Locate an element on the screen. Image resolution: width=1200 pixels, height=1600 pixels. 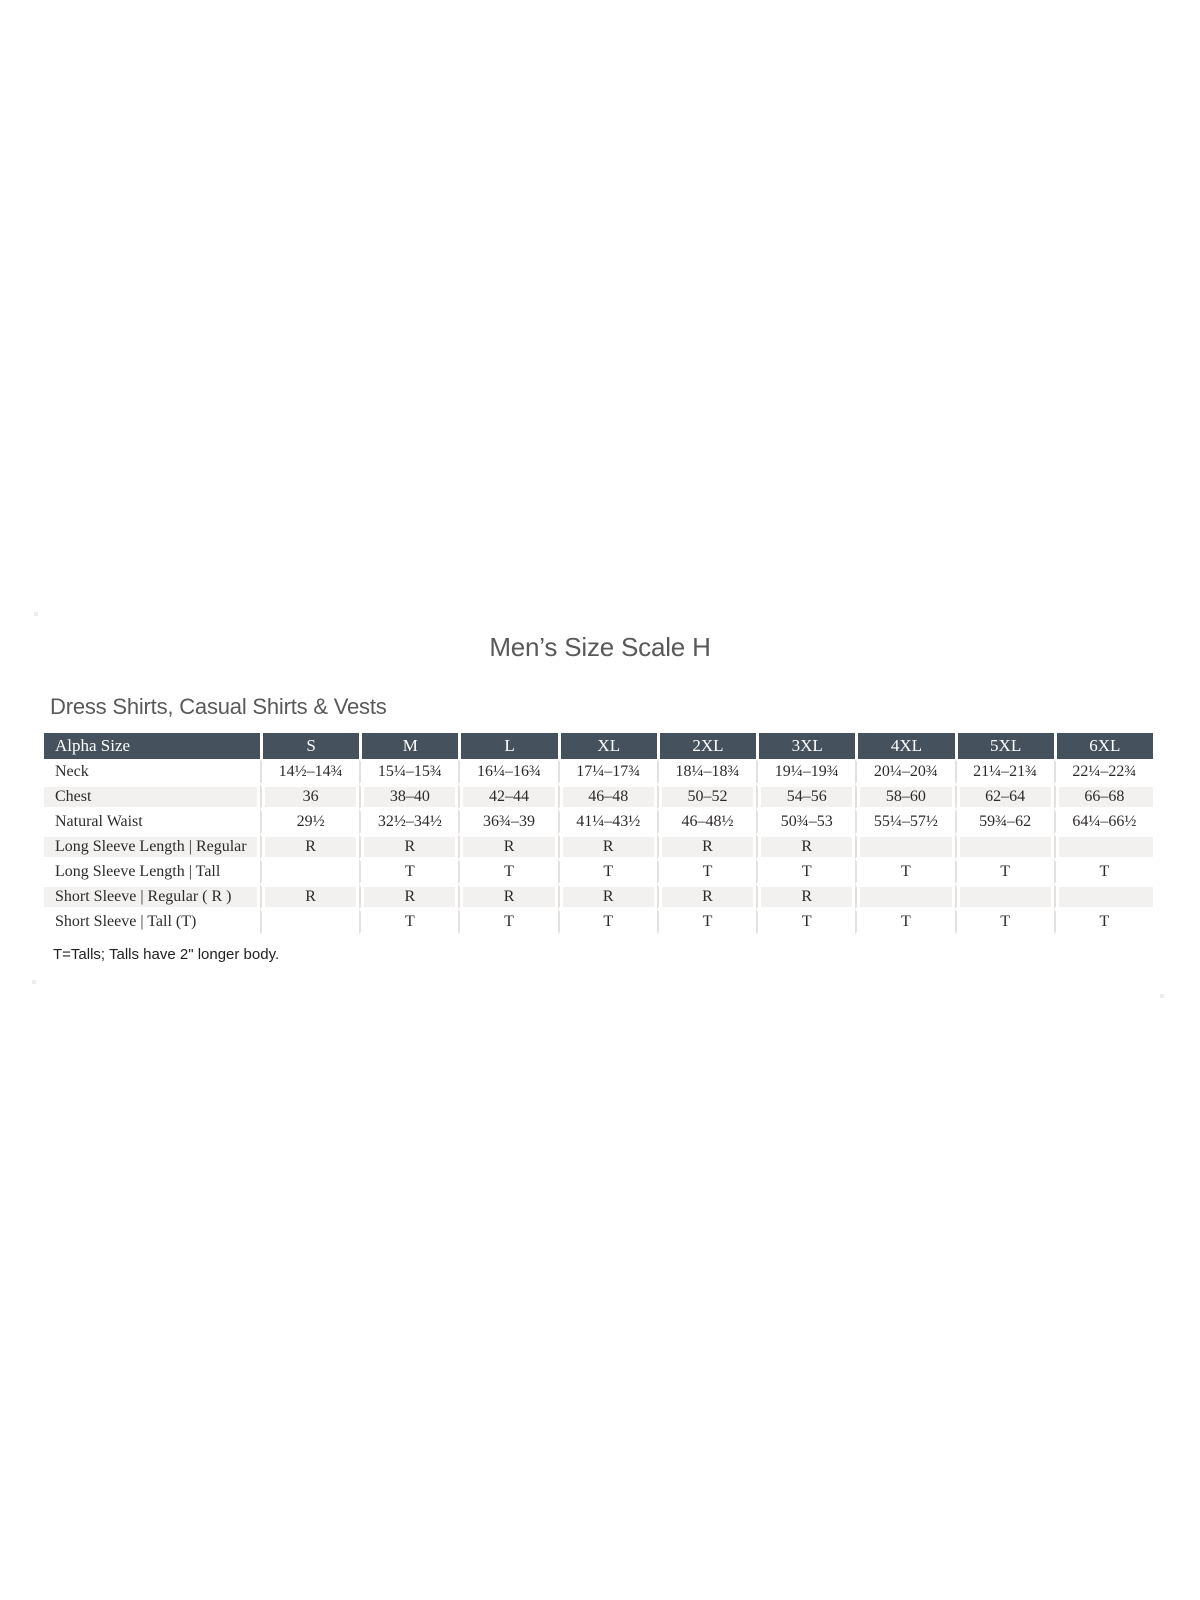
table-row: Long Sleeve Length | Tall T T T T T T T T is located at coordinates (598, 871).